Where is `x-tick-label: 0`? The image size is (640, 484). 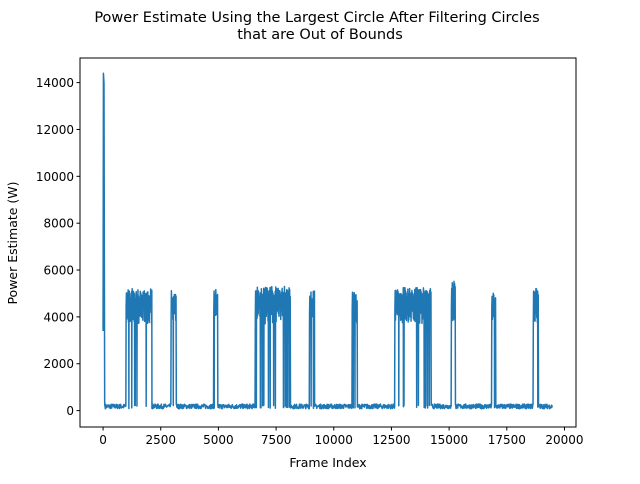
x-tick-label: 0 is located at coordinates (103, 440).